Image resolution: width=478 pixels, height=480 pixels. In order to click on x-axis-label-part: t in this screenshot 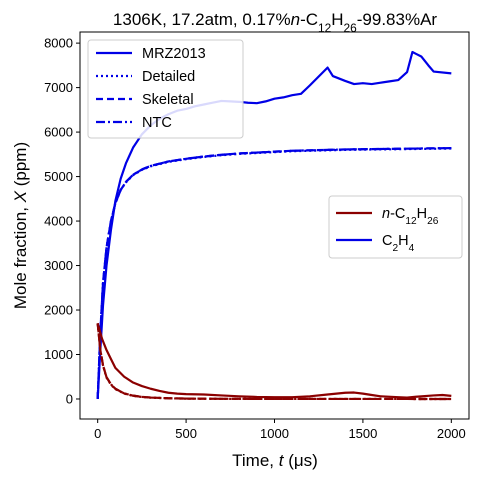, I will do `click(282, 460)`.